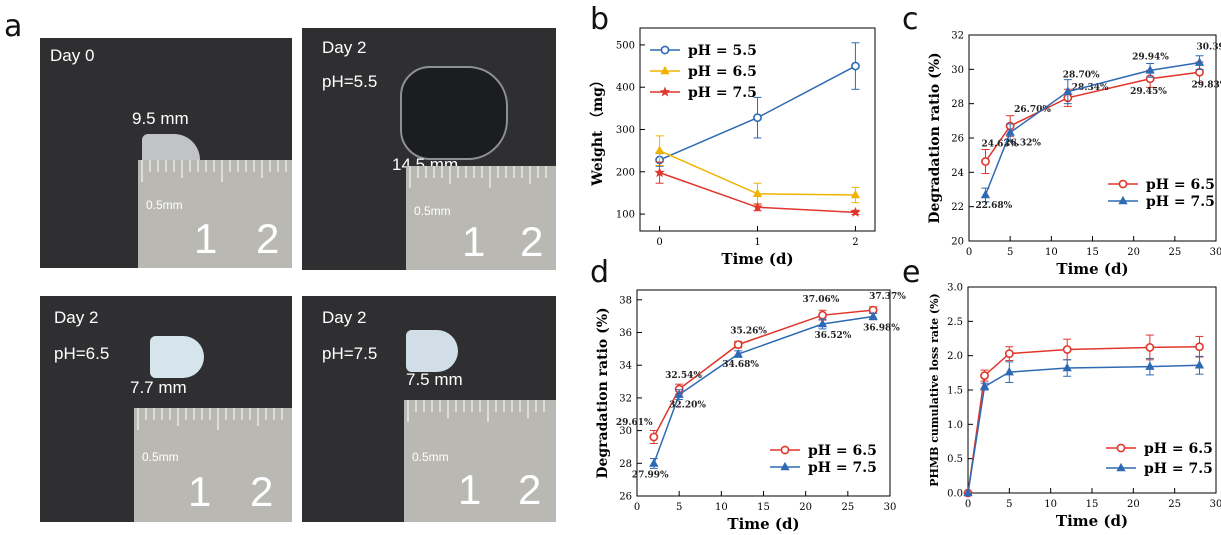 The width and height of the screenshot is (1221, 535). I want to click on y-tick-label: 100, so click(625, 215).